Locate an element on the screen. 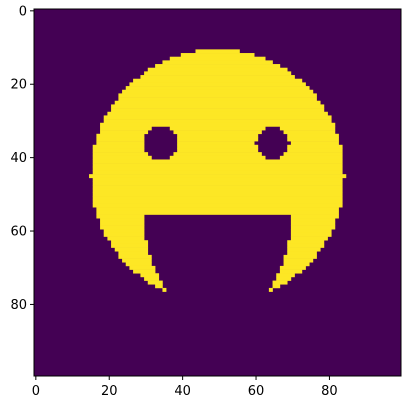 This screenshot has height=408, width=402. x-tick-label: 80 is located at coordinates (329, 391).